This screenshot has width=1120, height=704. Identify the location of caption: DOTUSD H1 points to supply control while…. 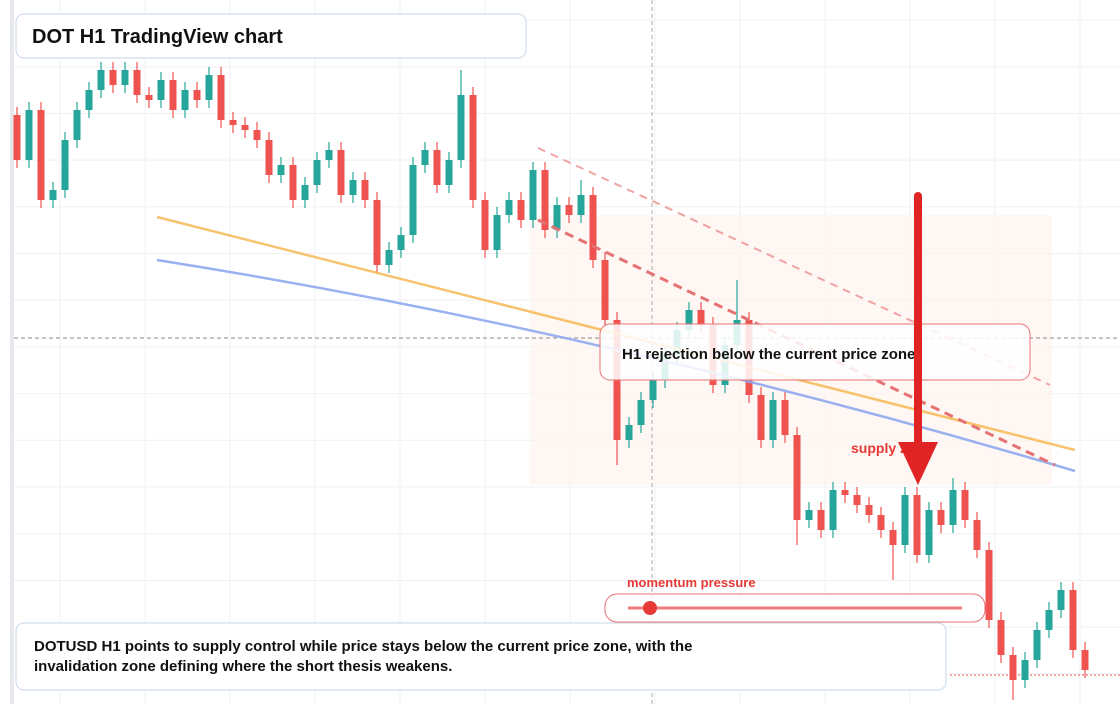
(363, 656).